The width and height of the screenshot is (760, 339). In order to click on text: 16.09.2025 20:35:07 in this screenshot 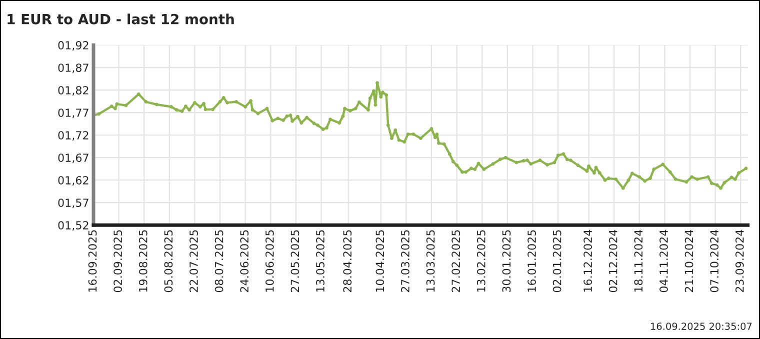, I will do `click(701, 326)`.